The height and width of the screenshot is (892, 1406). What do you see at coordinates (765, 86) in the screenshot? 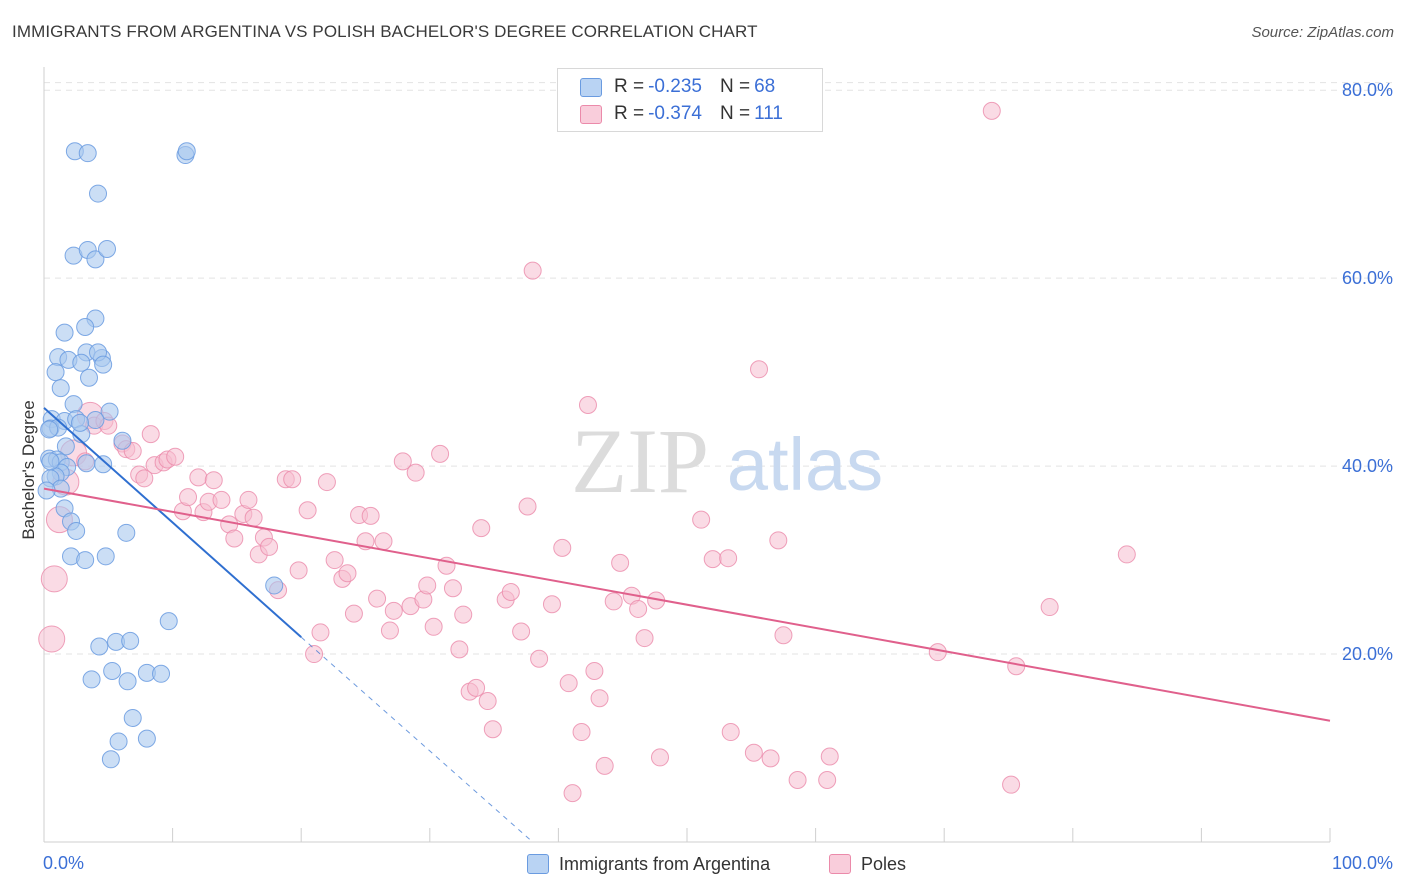
I see `legend-n-value: 68` at bounding box center [765, 86].